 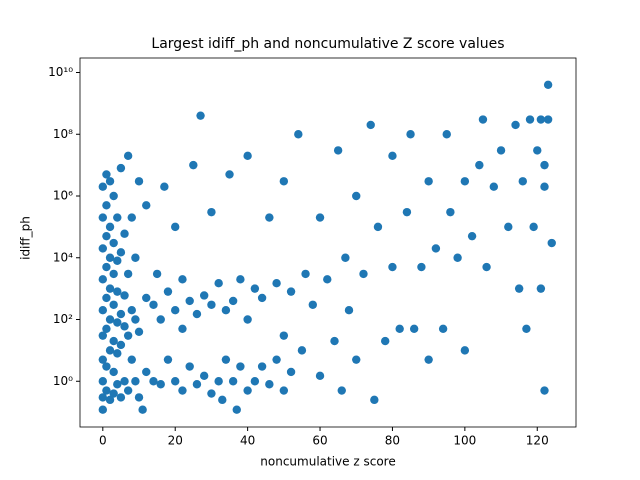 What do you see at coordinates (63, 257) in the screenshot?
I see `y-tick-label: 10⁴` at bounding box center [63, 257].